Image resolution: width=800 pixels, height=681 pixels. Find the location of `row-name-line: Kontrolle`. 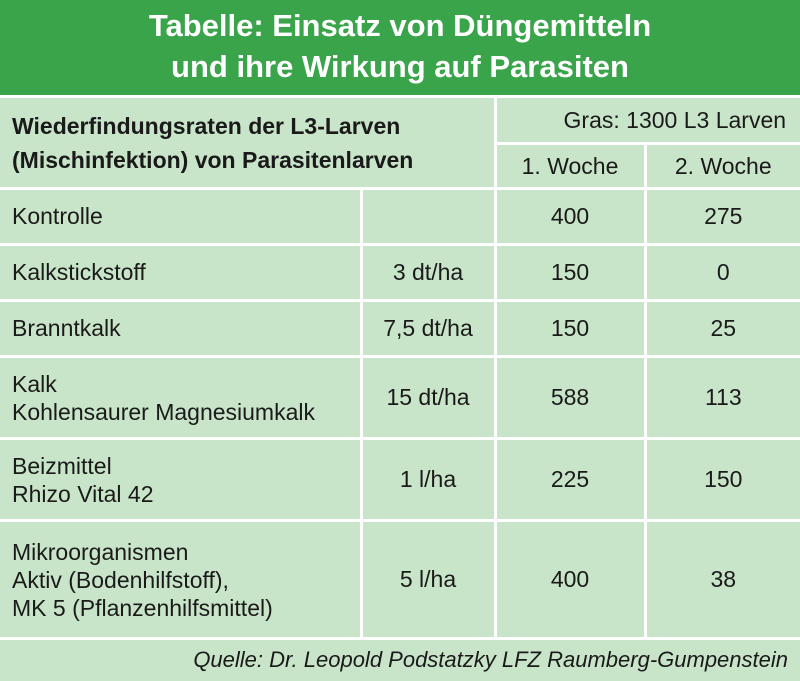

row-name-line: Kontrolle is located at coordinates (57, 216).